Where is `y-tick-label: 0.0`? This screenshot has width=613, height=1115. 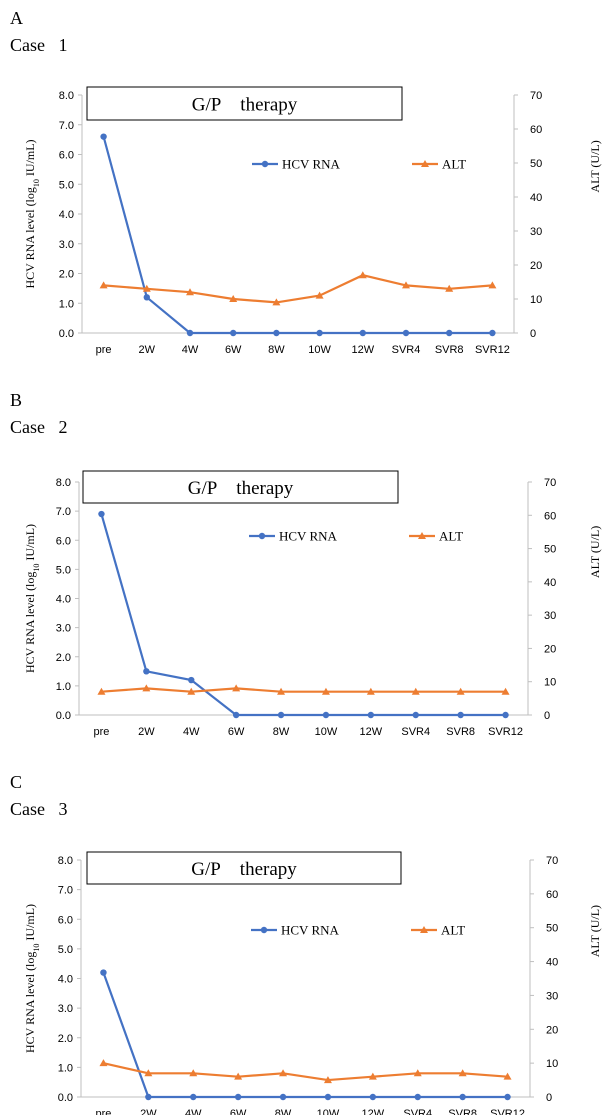
y-tick-label: 0.0 is located at coordinates (63, 716).